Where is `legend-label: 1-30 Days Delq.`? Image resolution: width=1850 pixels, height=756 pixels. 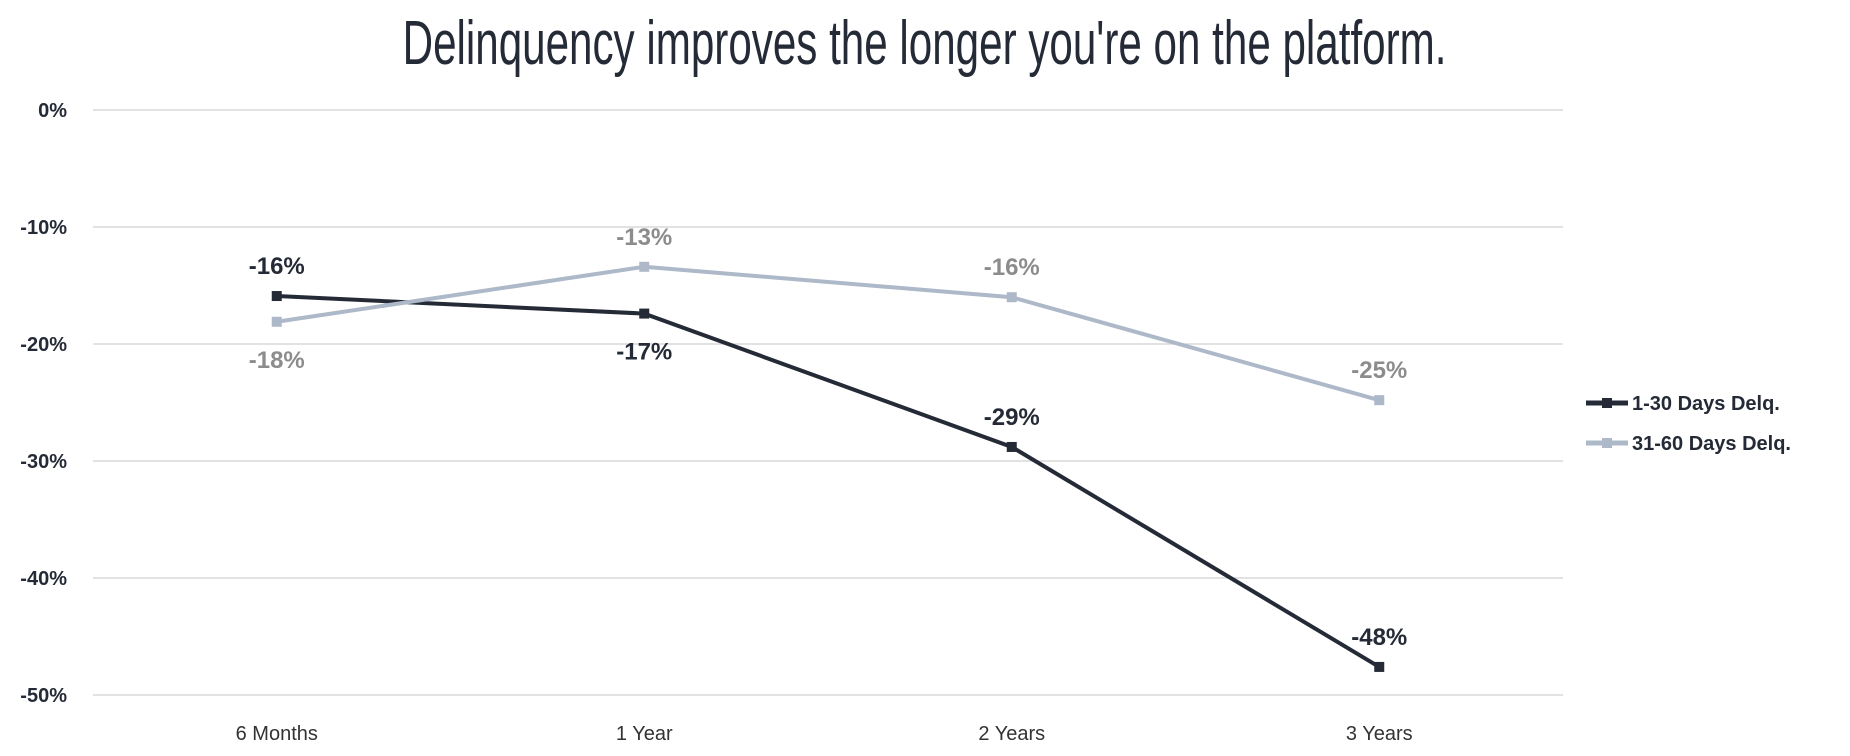 legend-label: 1-30 Days Delq. is located at coordinates (1706, 404).